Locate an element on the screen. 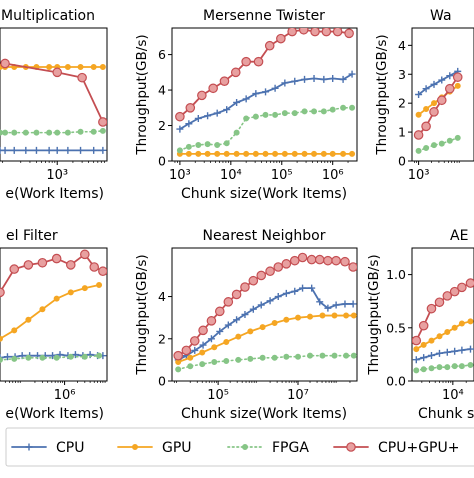 The image size is (474, 478). panel-el-filter: 10⁶ el Filter e(Work Items) is located at coordinates (54, 325).